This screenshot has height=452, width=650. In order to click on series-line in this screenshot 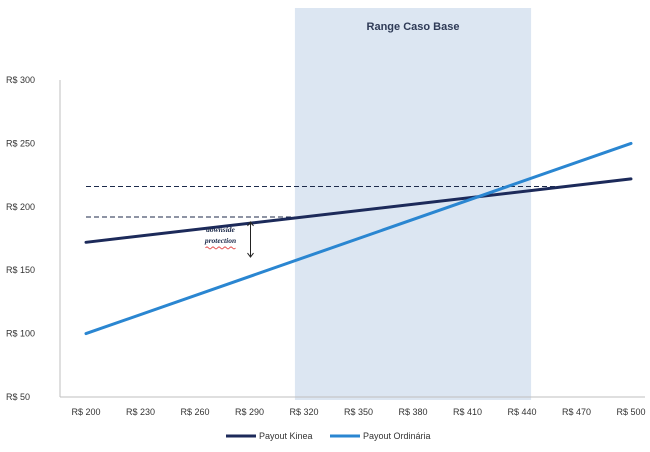, I will do `click(358, 210)`.